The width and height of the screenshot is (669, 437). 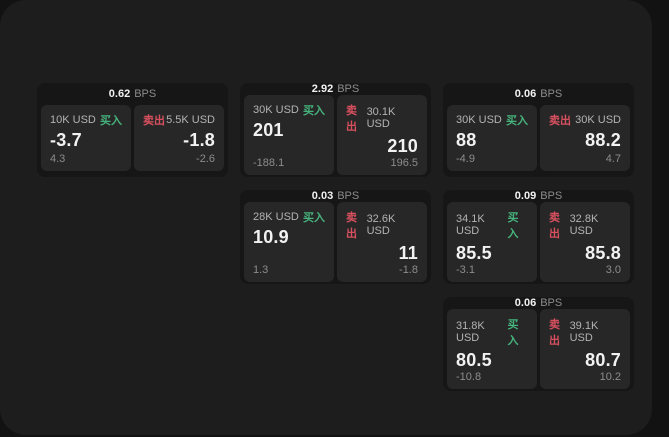 I want to click on buy-price: 85.5, so click(x=474, y=253).